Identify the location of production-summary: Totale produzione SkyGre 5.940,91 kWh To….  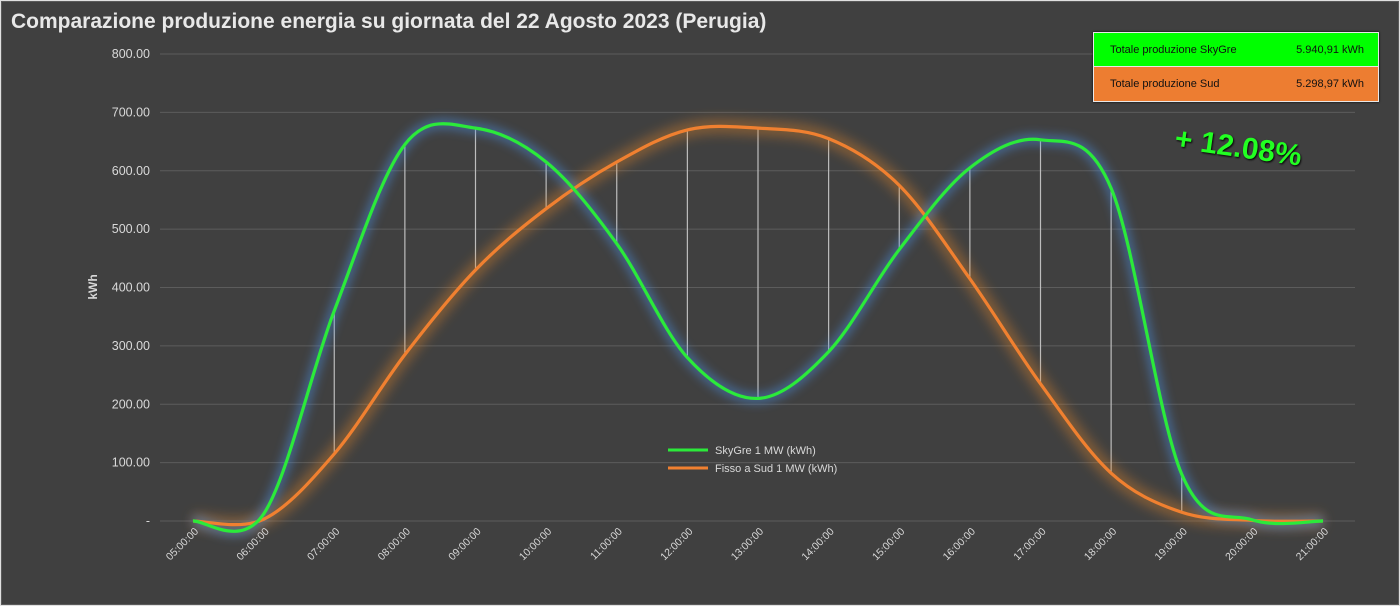
(1236, 67).